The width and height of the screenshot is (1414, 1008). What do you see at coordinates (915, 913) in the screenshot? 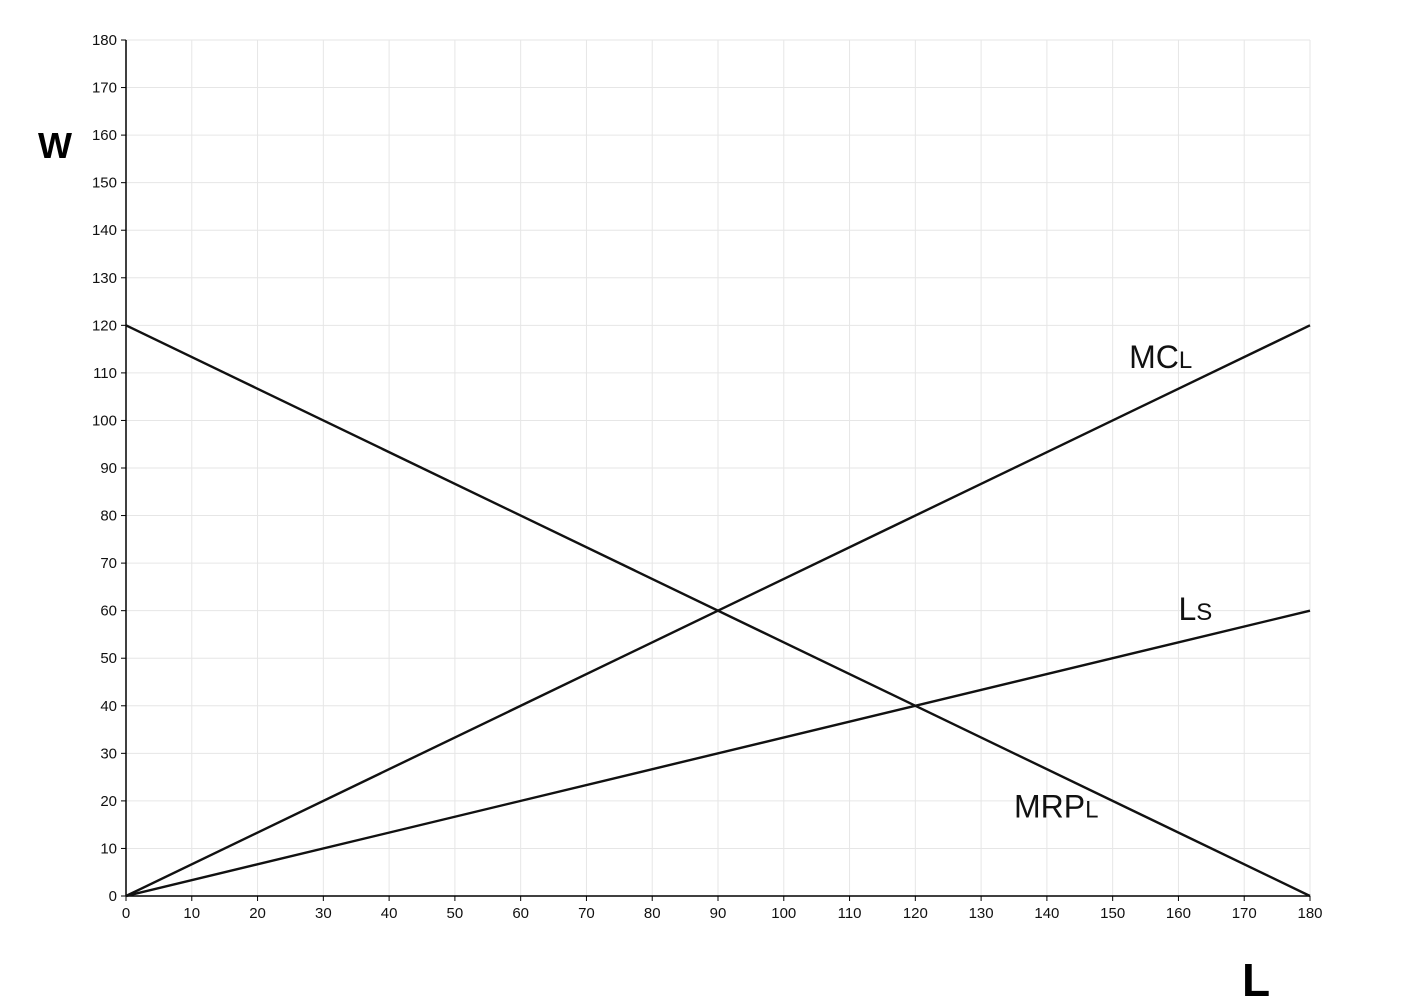
I see `x-tick-label: 120` at bounding box center [915, 913].